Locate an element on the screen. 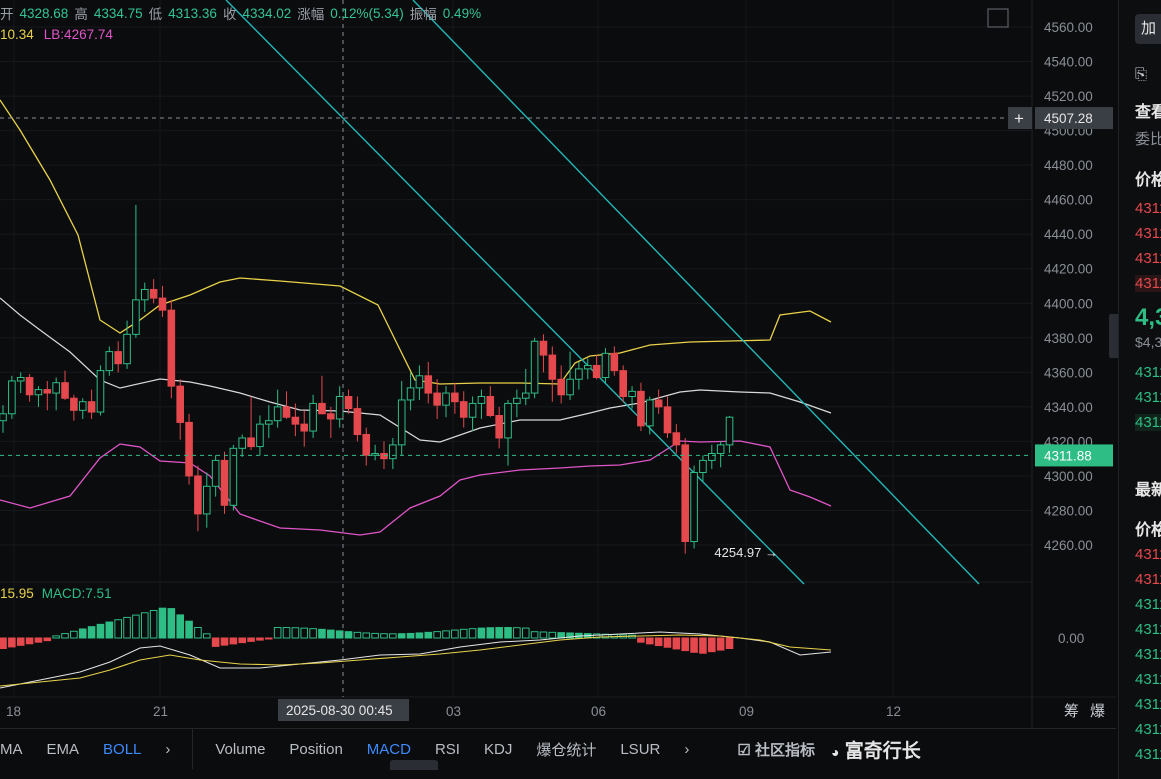 The height and width of the screenshot is (779, 1161). indicator-volume: Volume is located at coordinates (240, 749).